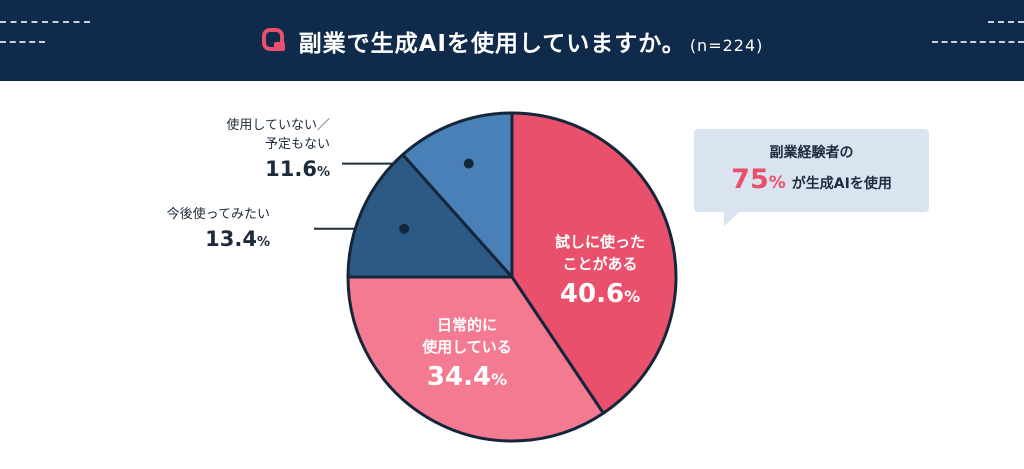 This screenshot has width=1024, height=469. Describe the element at coordinates (811, 153) in the screenshot. I see `callout-line1: 副業経験者の` at that location.